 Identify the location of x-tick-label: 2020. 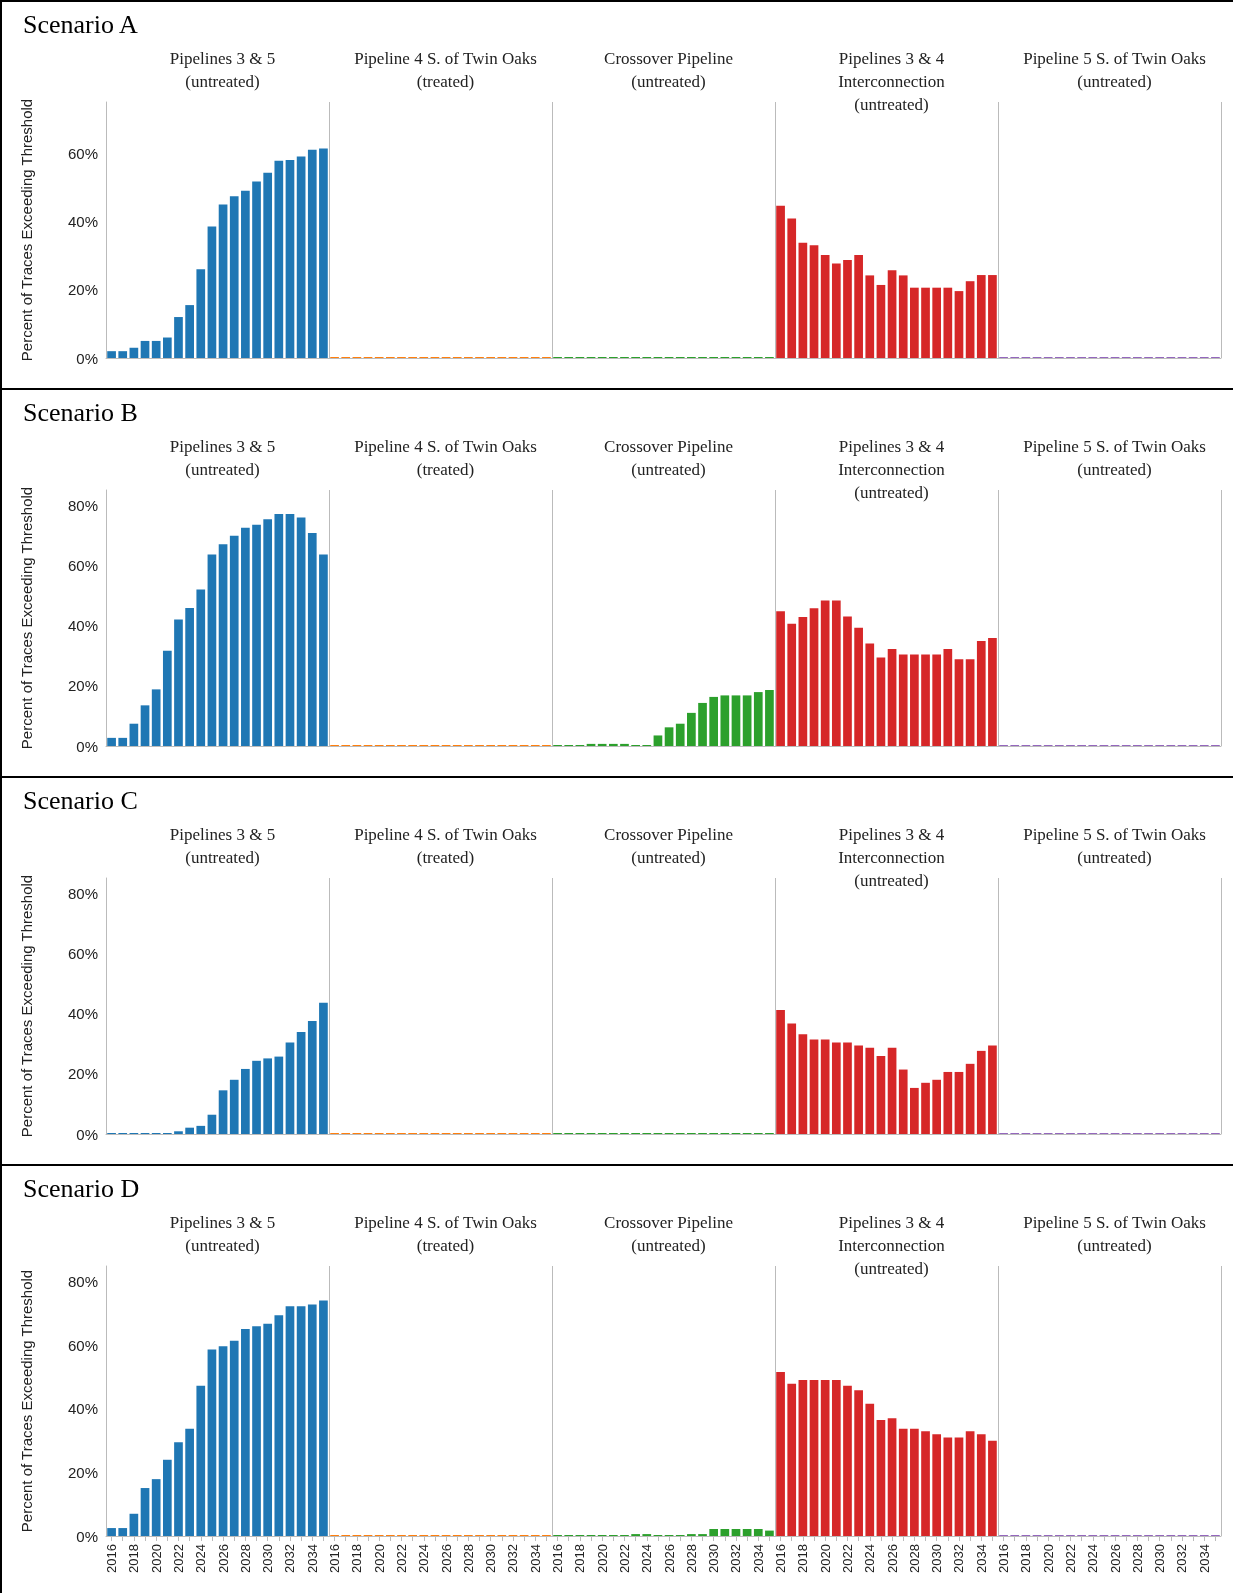
(825, 1558).